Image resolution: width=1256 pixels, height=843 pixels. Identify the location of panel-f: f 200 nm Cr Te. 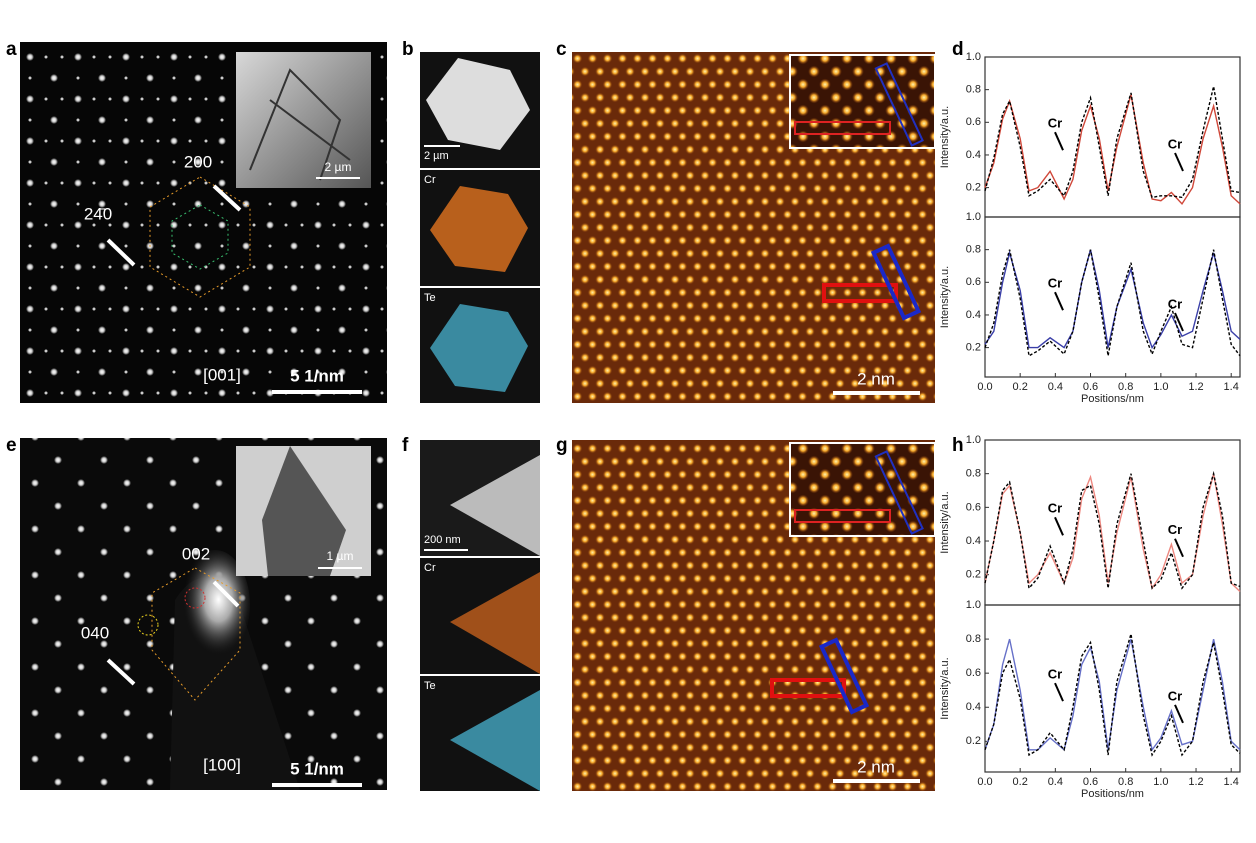
(471, 613).